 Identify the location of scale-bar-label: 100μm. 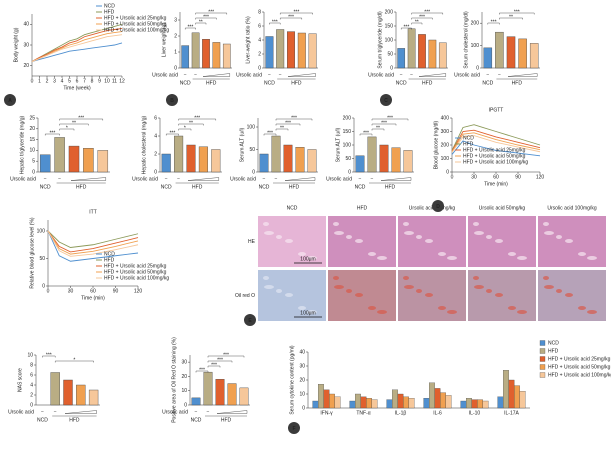
(307, 313).